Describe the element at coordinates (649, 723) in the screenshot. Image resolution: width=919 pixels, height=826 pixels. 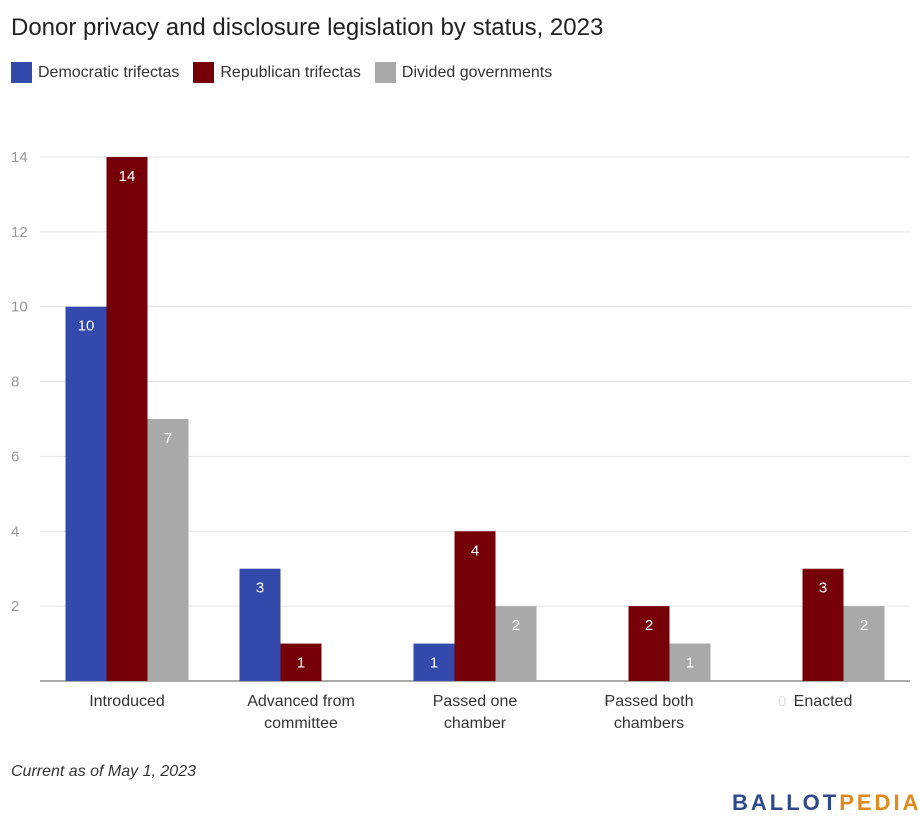
I see `x-category-label-line: chambers` at that location.